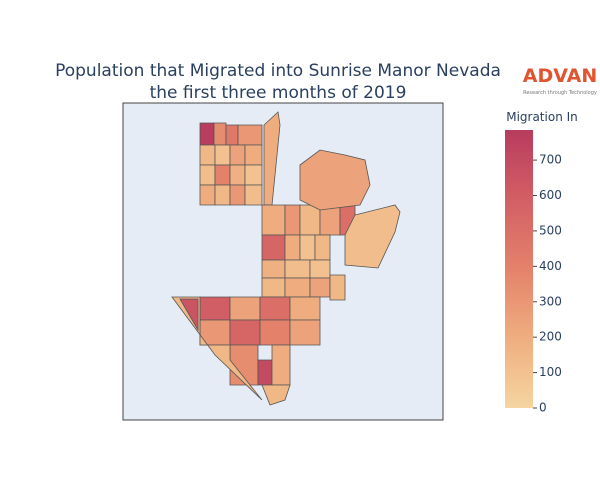  What do you see at coordinates (542, 117) in the screenshot?
I see `colorbar-title: Migration In` at bounding box center [542, 117].